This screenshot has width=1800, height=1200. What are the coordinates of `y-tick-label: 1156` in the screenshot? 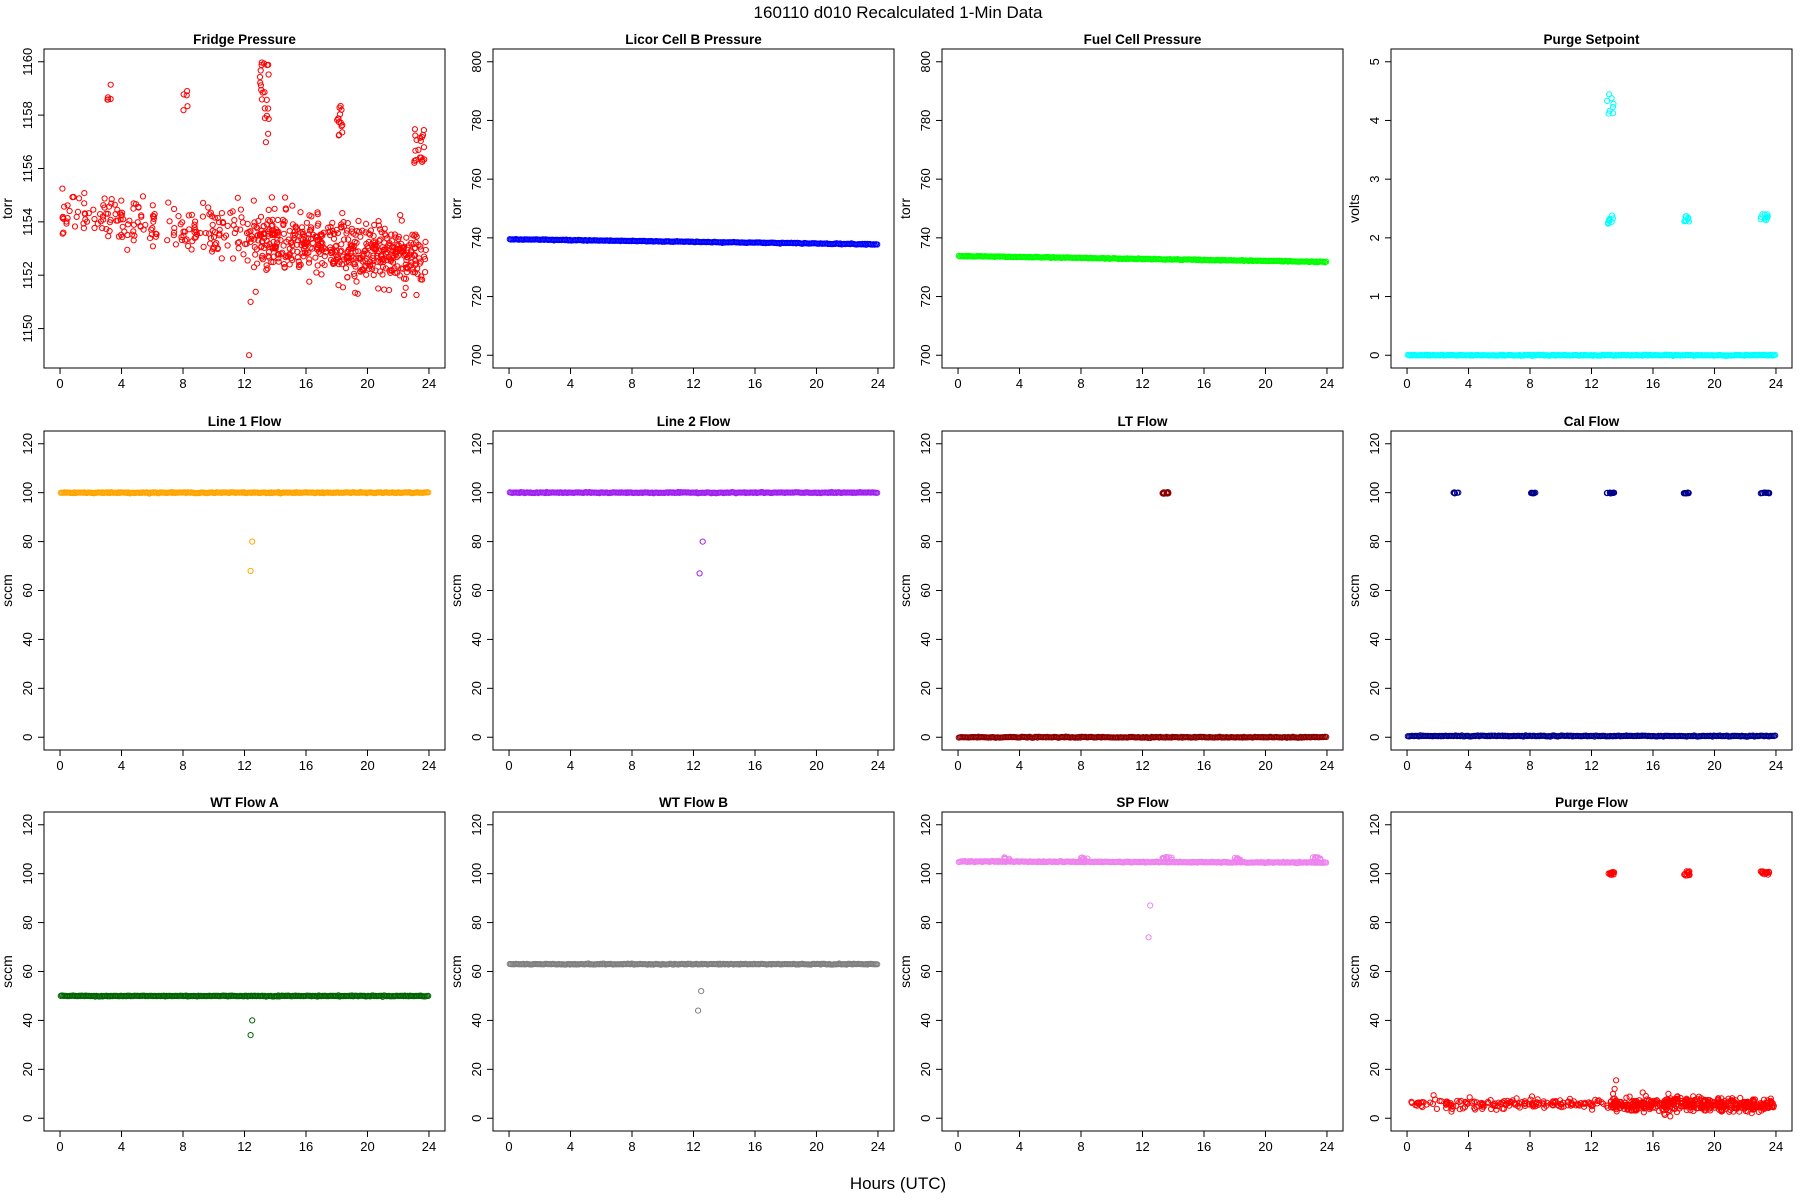 It's located at (27, 168).